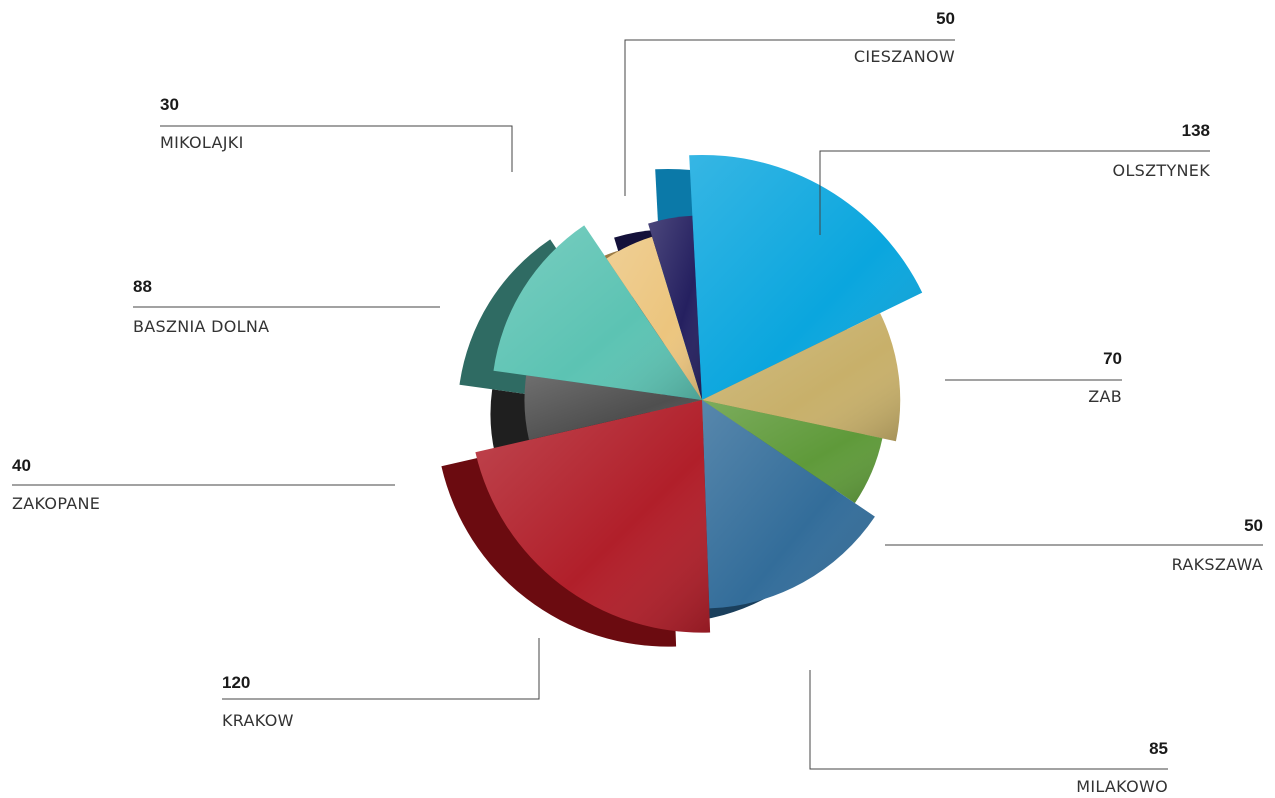 The width and height of the screenshot is (1275, 798). I want to click on category-label-basznia: BASZNIA DOLNA, so click(201, 326).